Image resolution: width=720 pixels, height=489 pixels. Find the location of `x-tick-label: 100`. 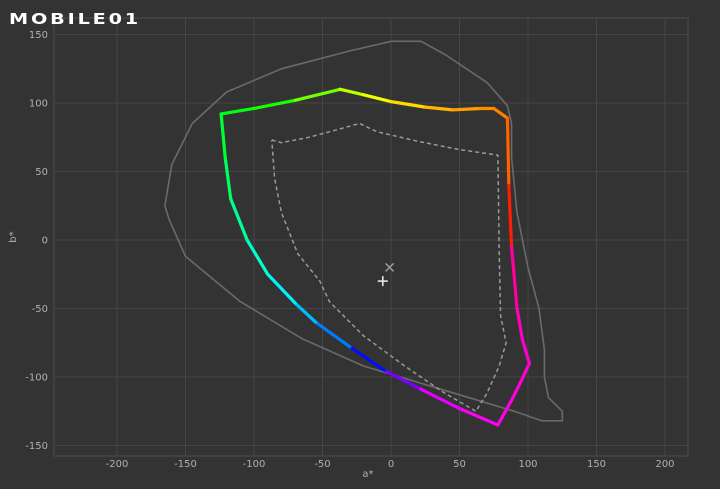

x-tick-label: 100 is located at coordinates (527, 464).